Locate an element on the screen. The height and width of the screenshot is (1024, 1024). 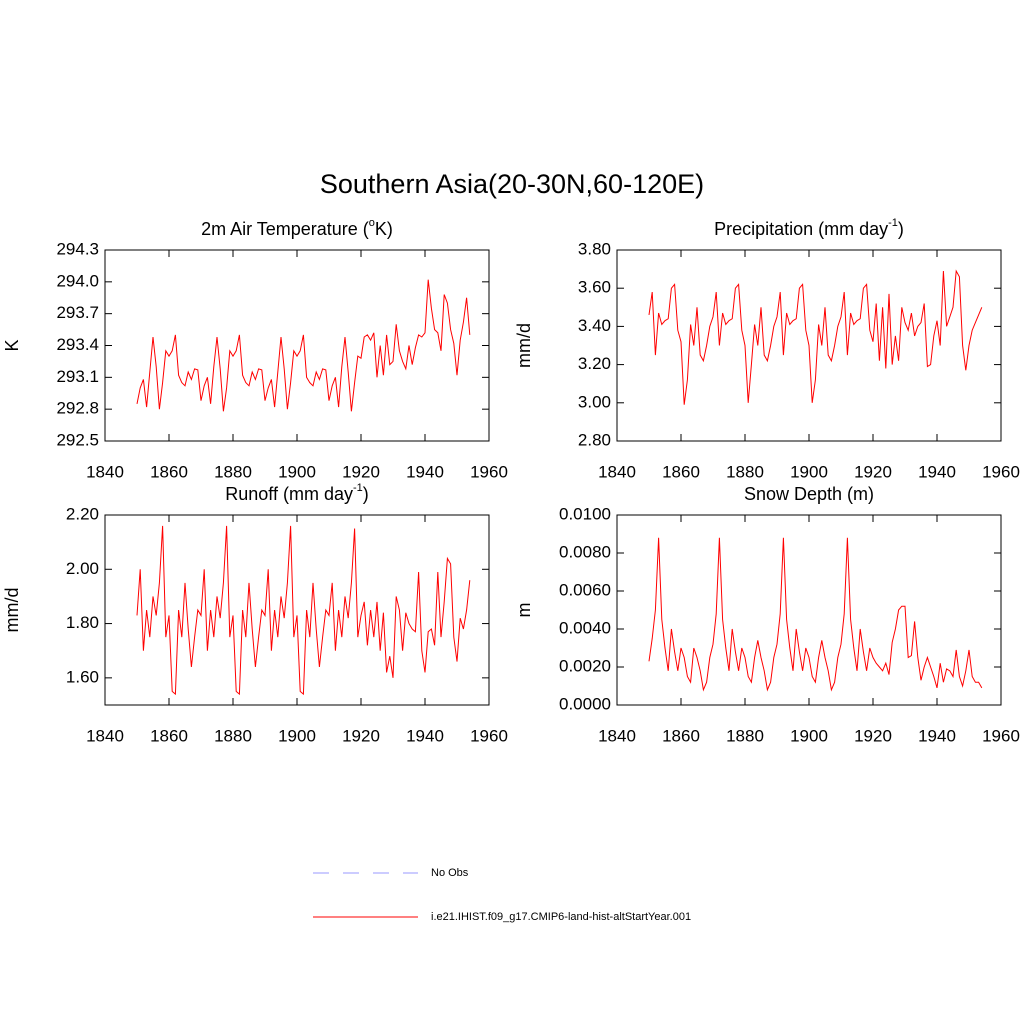
y-tick-label: 0.0020 is located at coordinates (585, 665).